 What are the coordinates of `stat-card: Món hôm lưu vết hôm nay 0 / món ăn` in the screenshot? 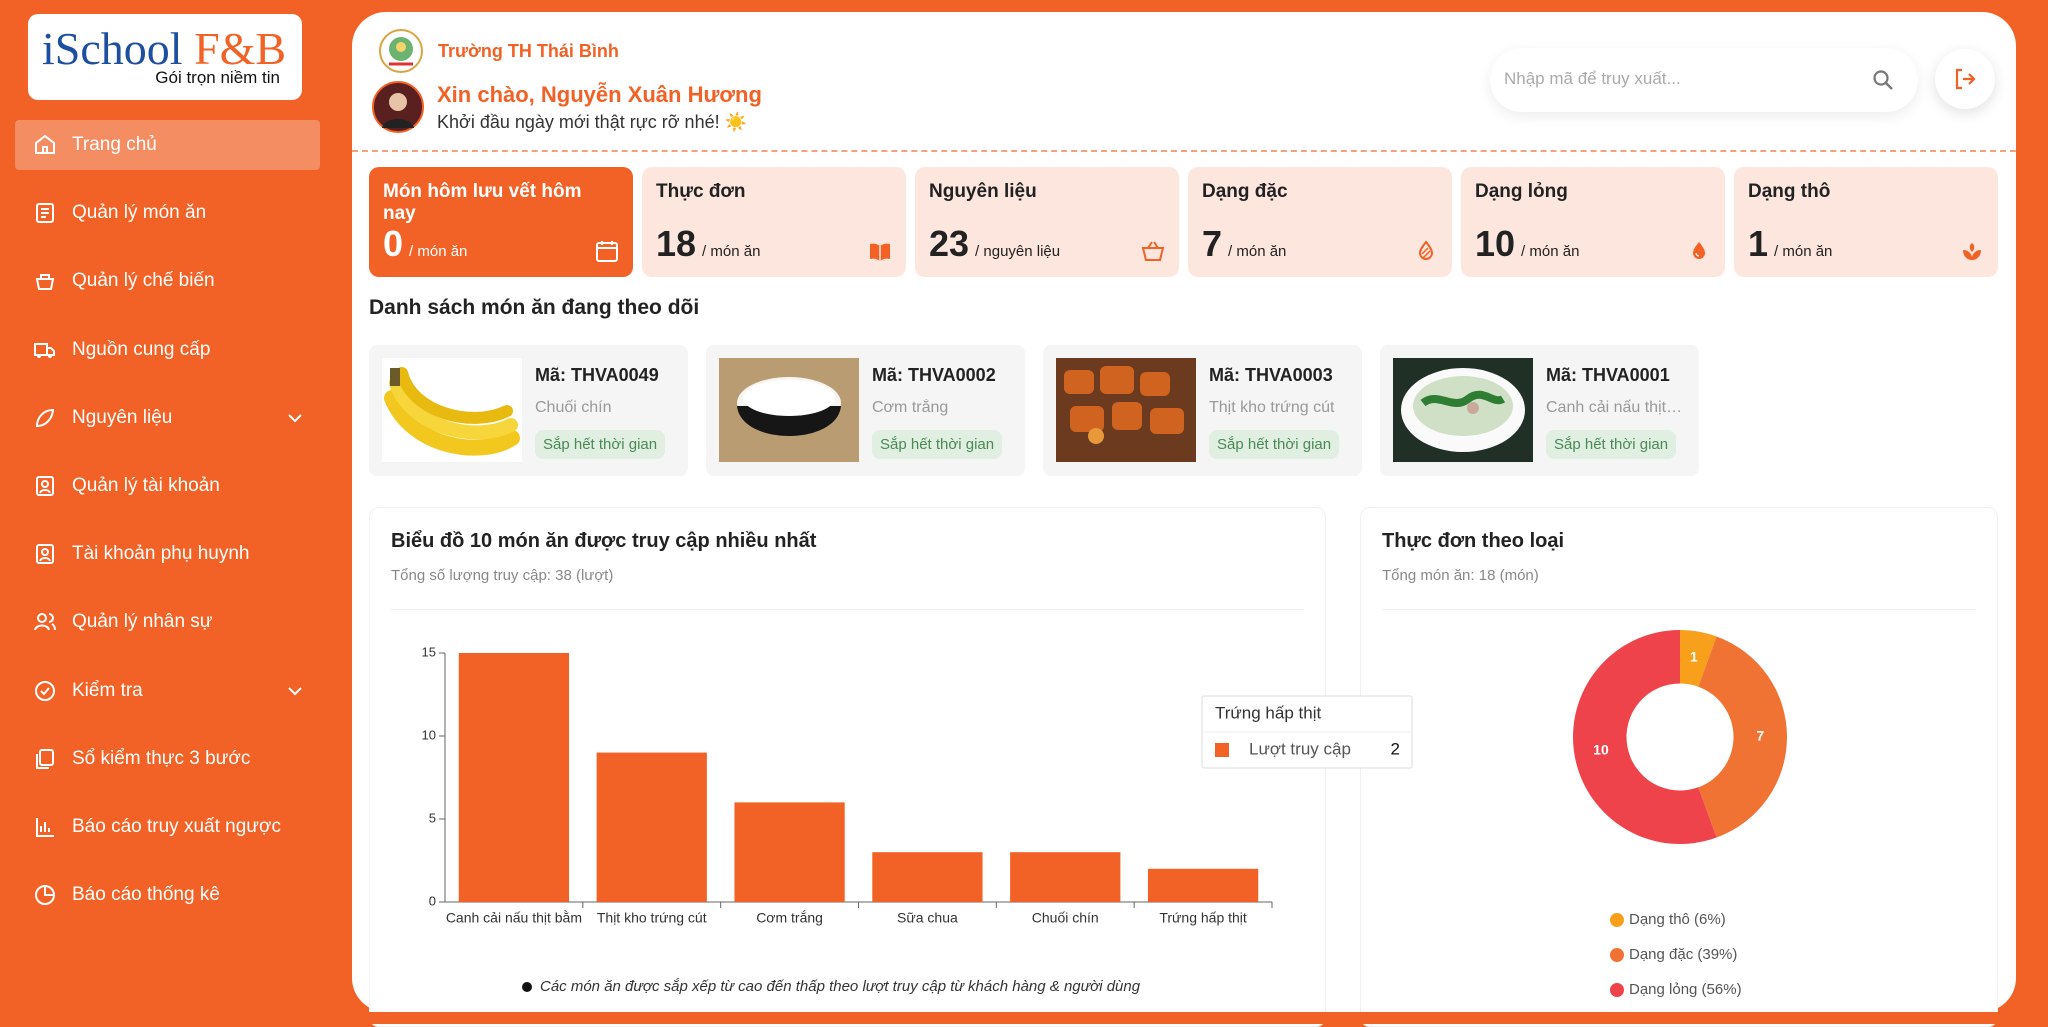 It's located at (501, 222).